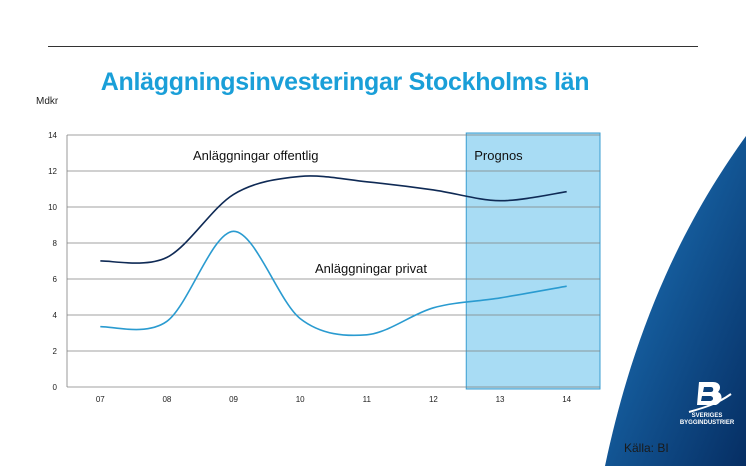  What do you see at coordinates (233, 399) in the screenshot?
I see `x-tick-label: 09` at bounding box center [233, 399].